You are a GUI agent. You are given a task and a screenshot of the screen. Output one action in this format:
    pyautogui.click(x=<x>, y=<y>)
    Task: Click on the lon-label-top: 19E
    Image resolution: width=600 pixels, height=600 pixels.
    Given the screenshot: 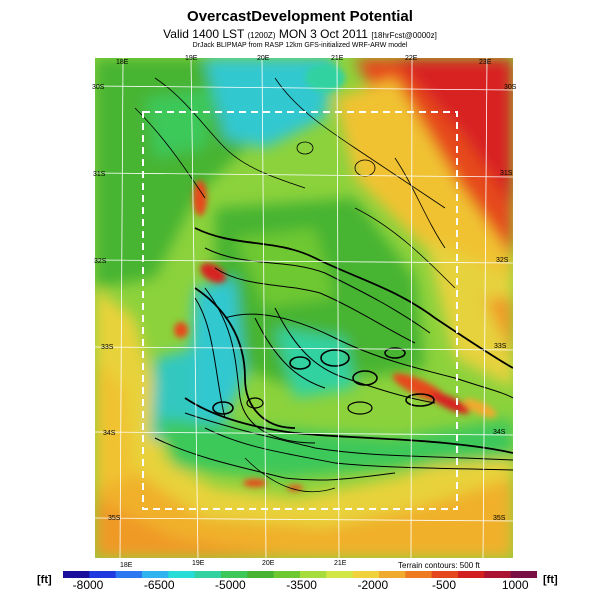 What is the action you would take?
    pyautogui.click(x=191, y=58)
    